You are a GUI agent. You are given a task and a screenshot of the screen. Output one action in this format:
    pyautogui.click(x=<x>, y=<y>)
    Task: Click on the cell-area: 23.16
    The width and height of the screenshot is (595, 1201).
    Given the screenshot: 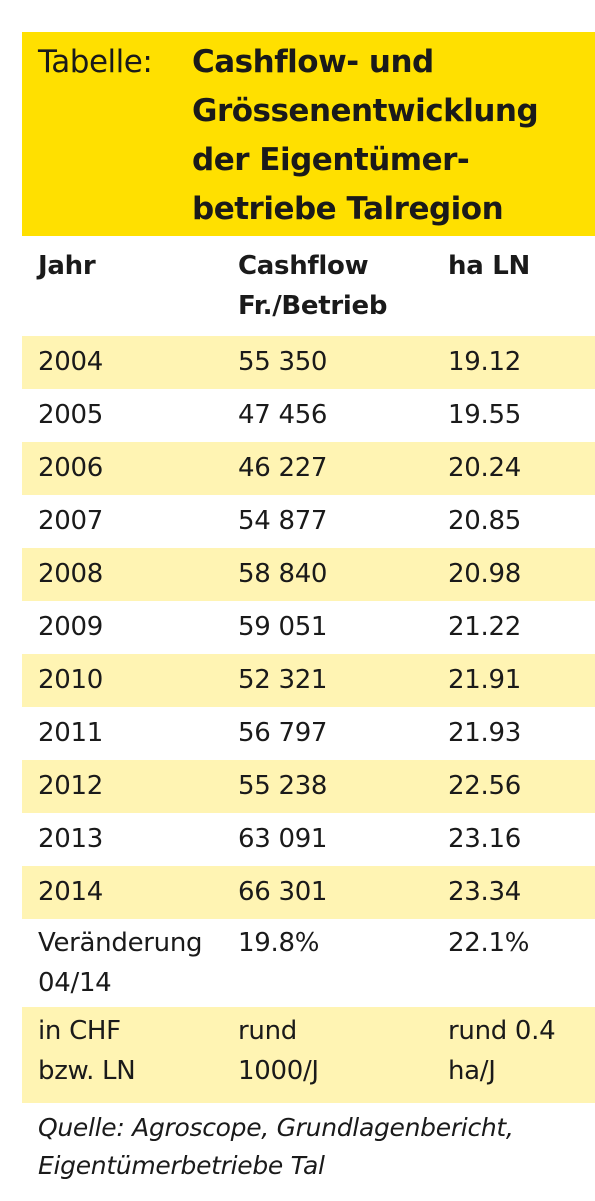 What is the action you would take?
    pyautogui.click(x=484, y=839)
    